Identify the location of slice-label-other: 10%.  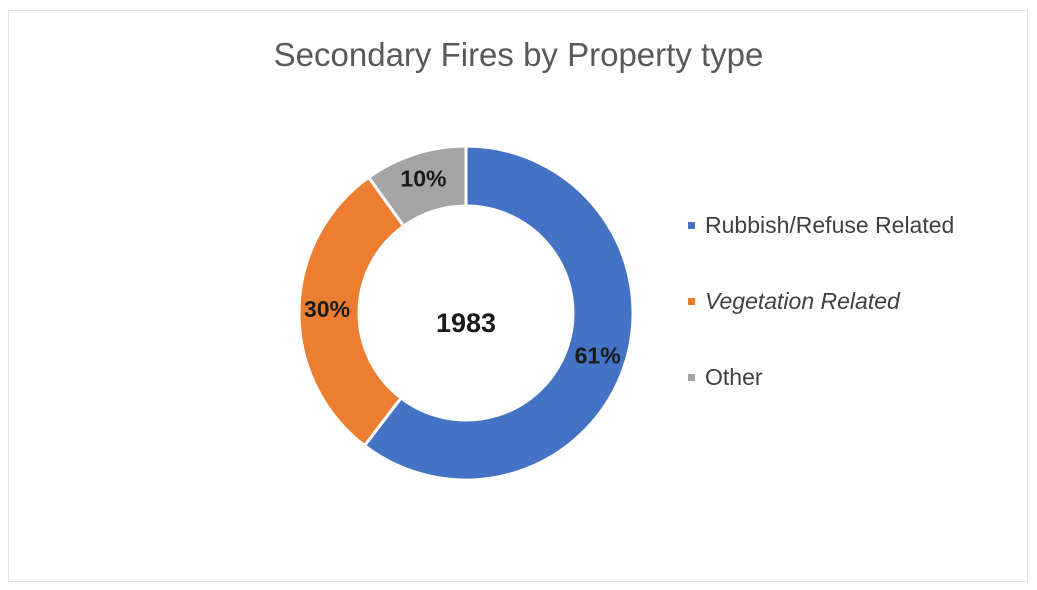
(423, 179).